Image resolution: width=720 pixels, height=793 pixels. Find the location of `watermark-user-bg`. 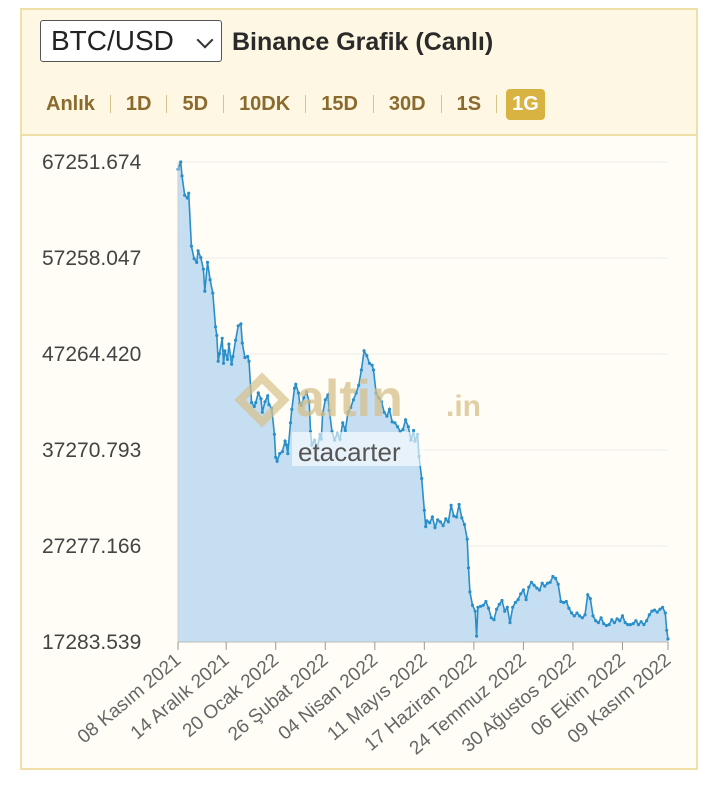

watermark-user-bg is located at coordinates (358, 449).